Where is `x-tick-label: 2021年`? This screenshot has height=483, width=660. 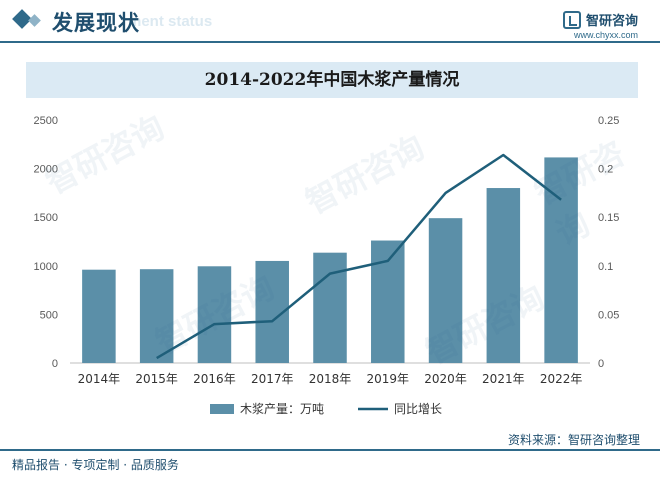 x-tick-label: 2021年 is located at coordinates (503, 379).